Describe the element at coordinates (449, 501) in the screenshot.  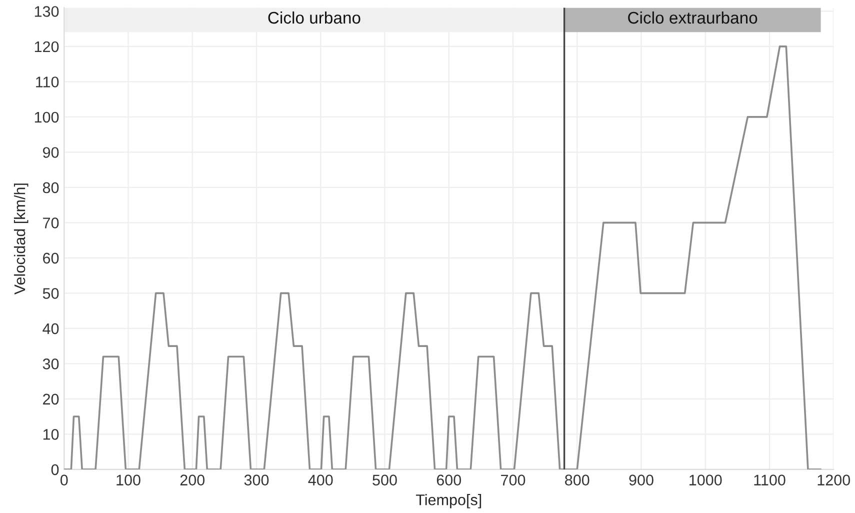
I see `x-axis-title: Tiempo[s]` at that location.